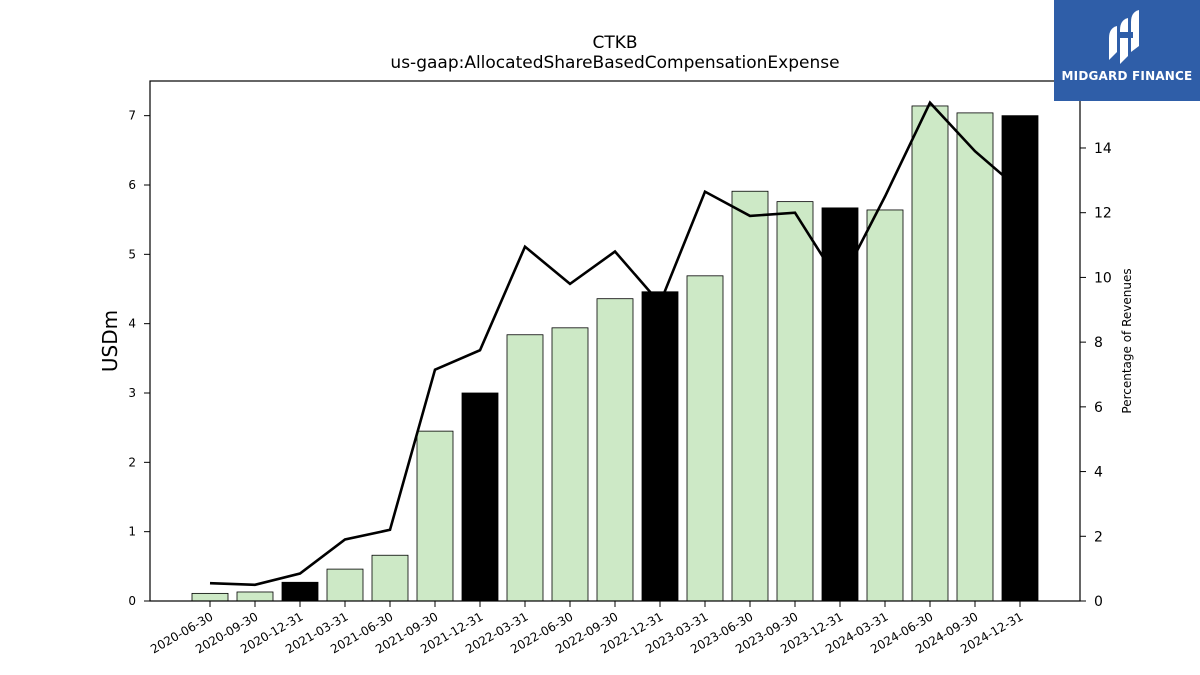 The width and height of the screenshot is (1200, 675). What do you see at coordinates (132, 254) in the screenshot?
I see `y-tick-label: 5` at bounding box center [132, 254].